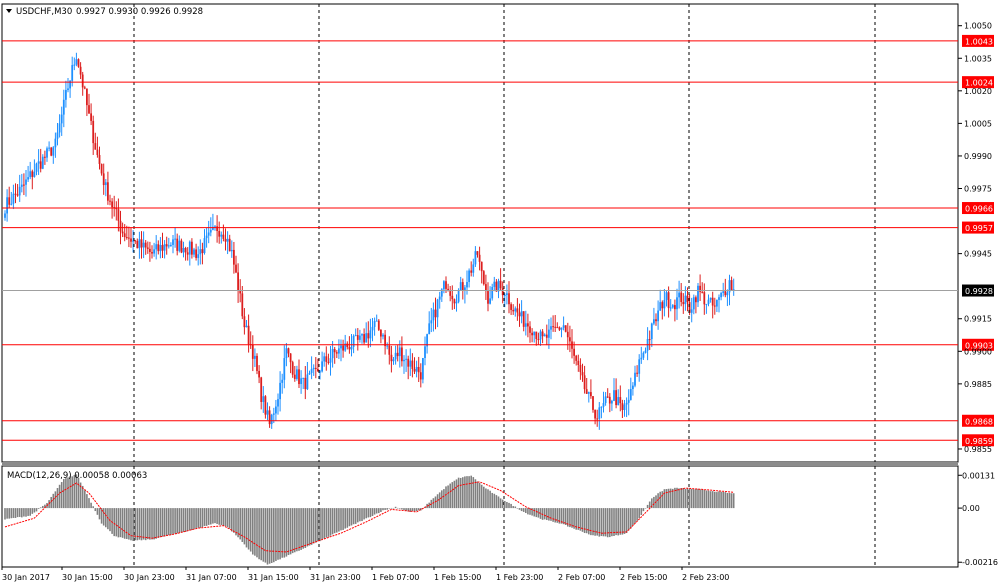 Image resolution: width=1000 pixels, height=586 pixels. Describe the element at coordinates (9, 11) in the screenshot. I see `dropdown-triangle-icon` at that location.